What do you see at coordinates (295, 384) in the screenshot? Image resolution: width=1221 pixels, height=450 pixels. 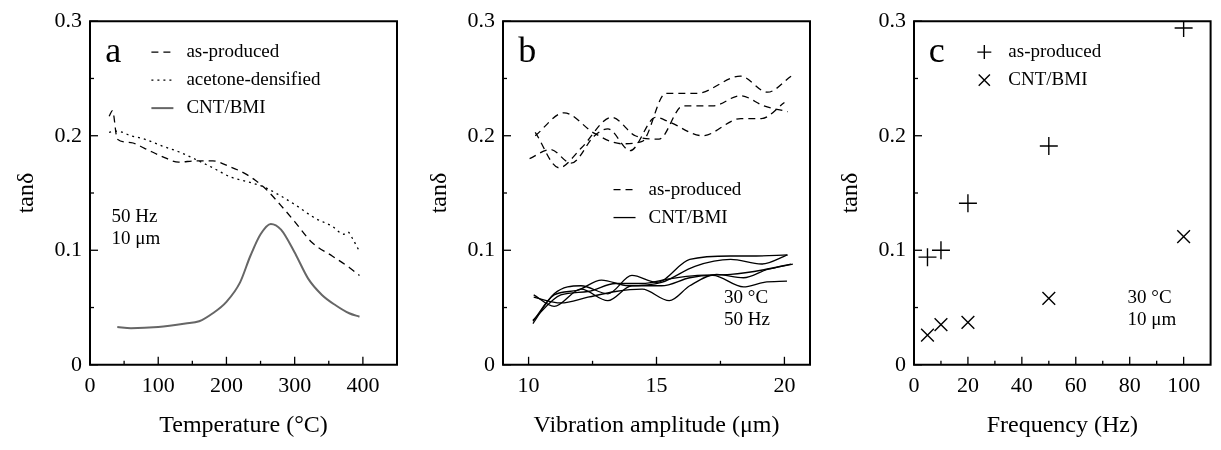 I see `x-tick-label: 300` at bounding box center [295, 384].